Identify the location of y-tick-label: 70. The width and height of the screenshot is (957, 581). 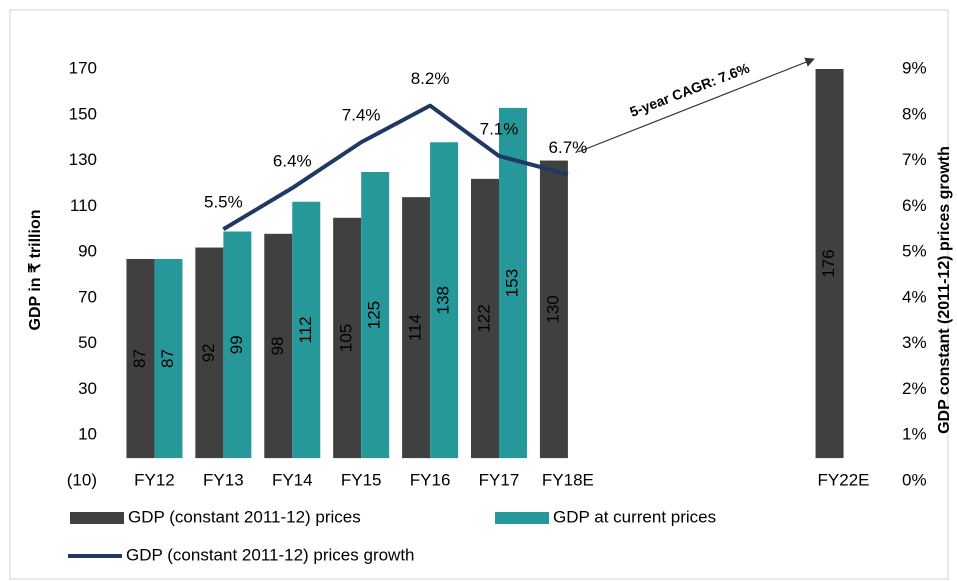
(87, 296).